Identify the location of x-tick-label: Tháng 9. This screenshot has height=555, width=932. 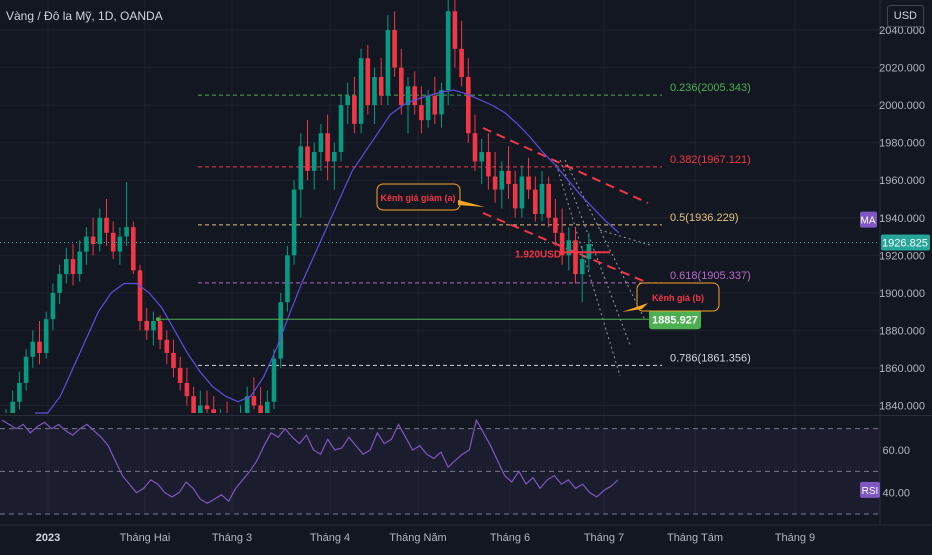
(795, 538).